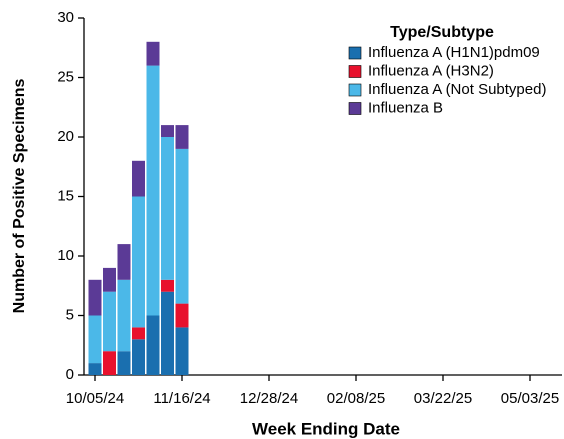 The width and height of the screenshot is (564, 439). What do you see at coordinates (70, 374) in the screenshot?
I see `y-tick-label: 0` at bounding box center [70, 374].